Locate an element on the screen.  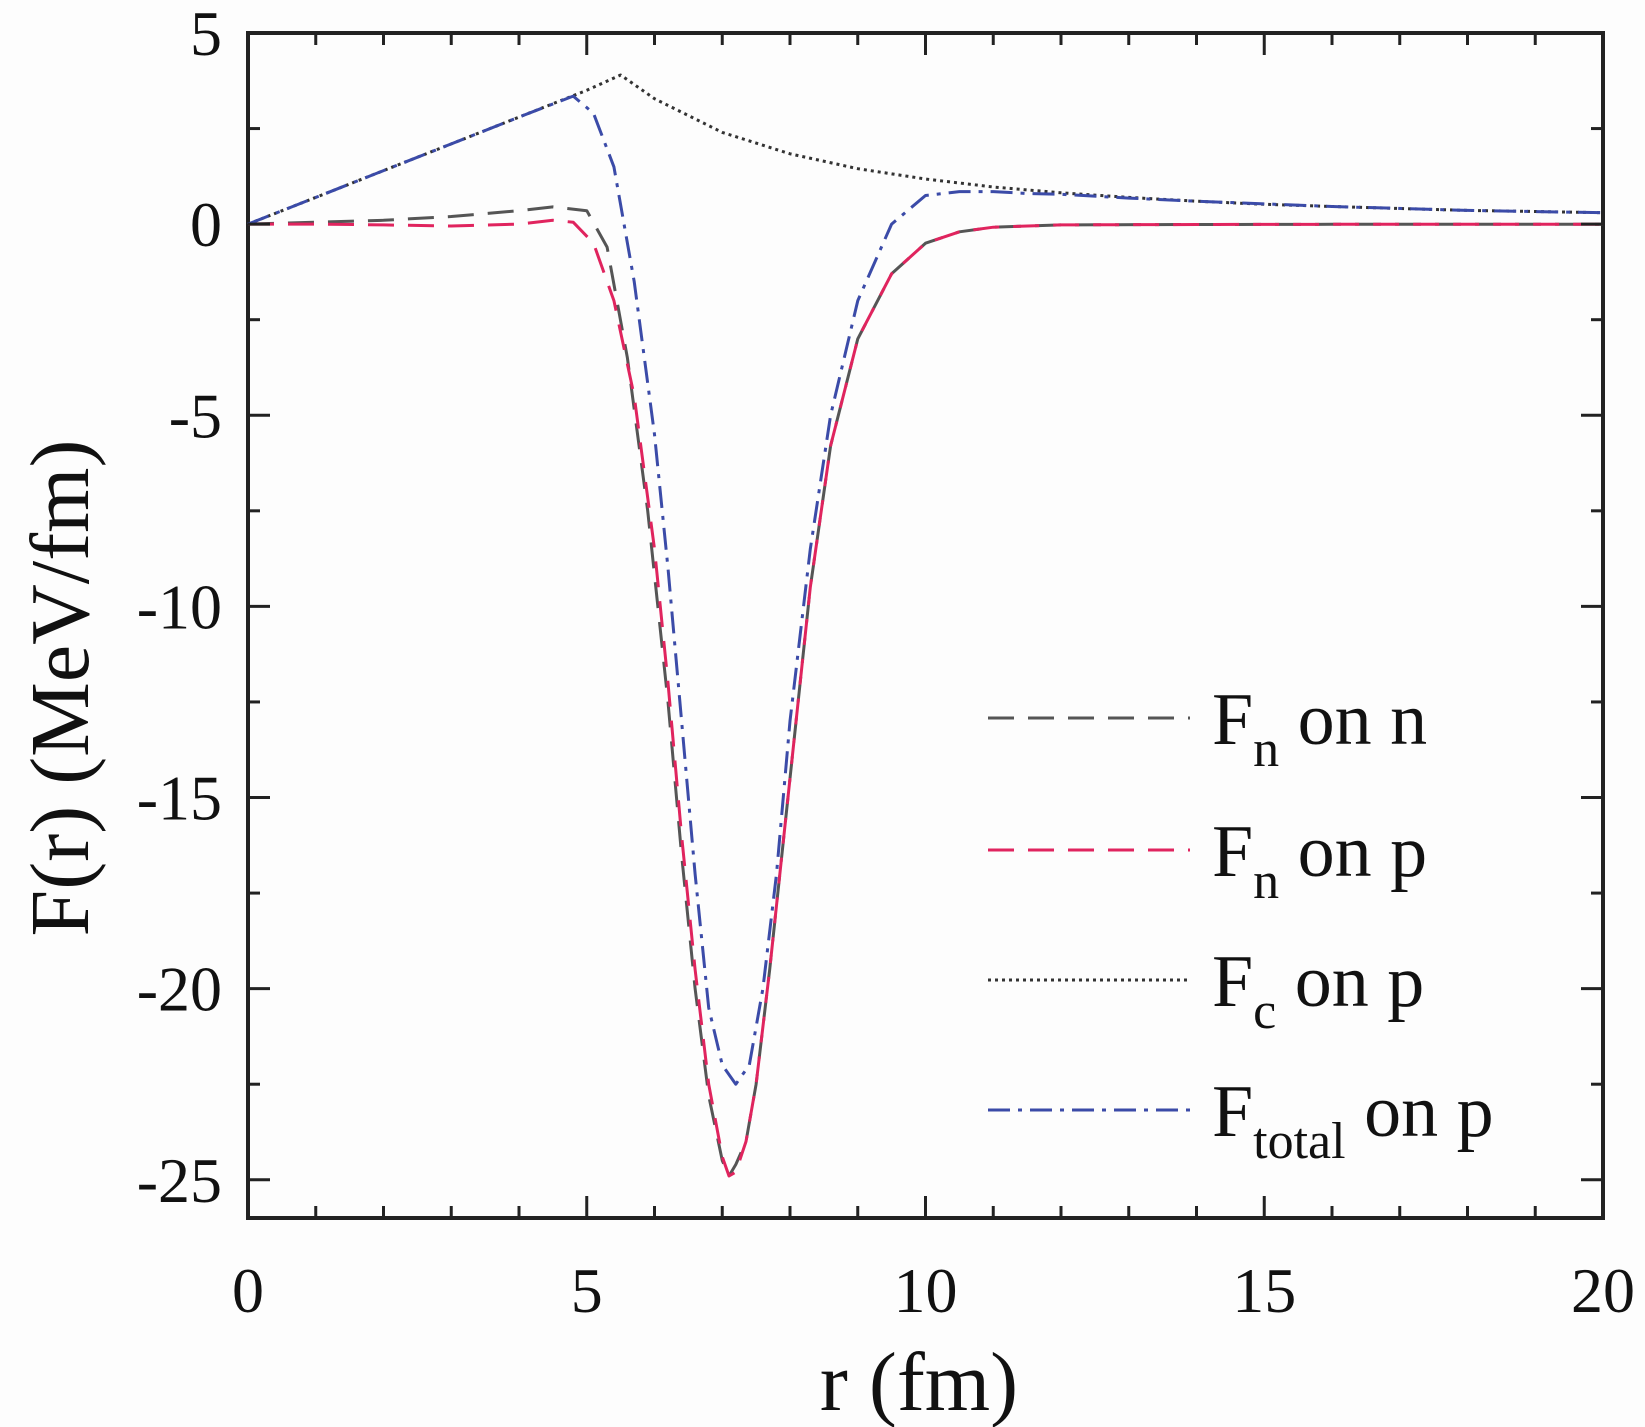
legend-label: Ftotal on p is located at coordinates (1353, 1120).